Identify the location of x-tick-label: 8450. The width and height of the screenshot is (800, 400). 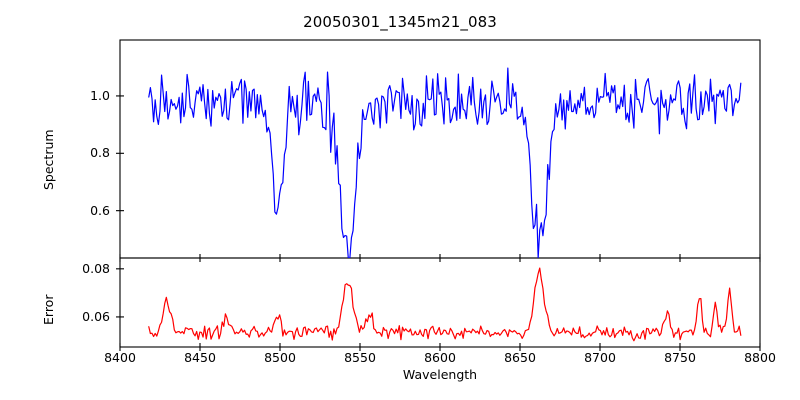
(200, 357).